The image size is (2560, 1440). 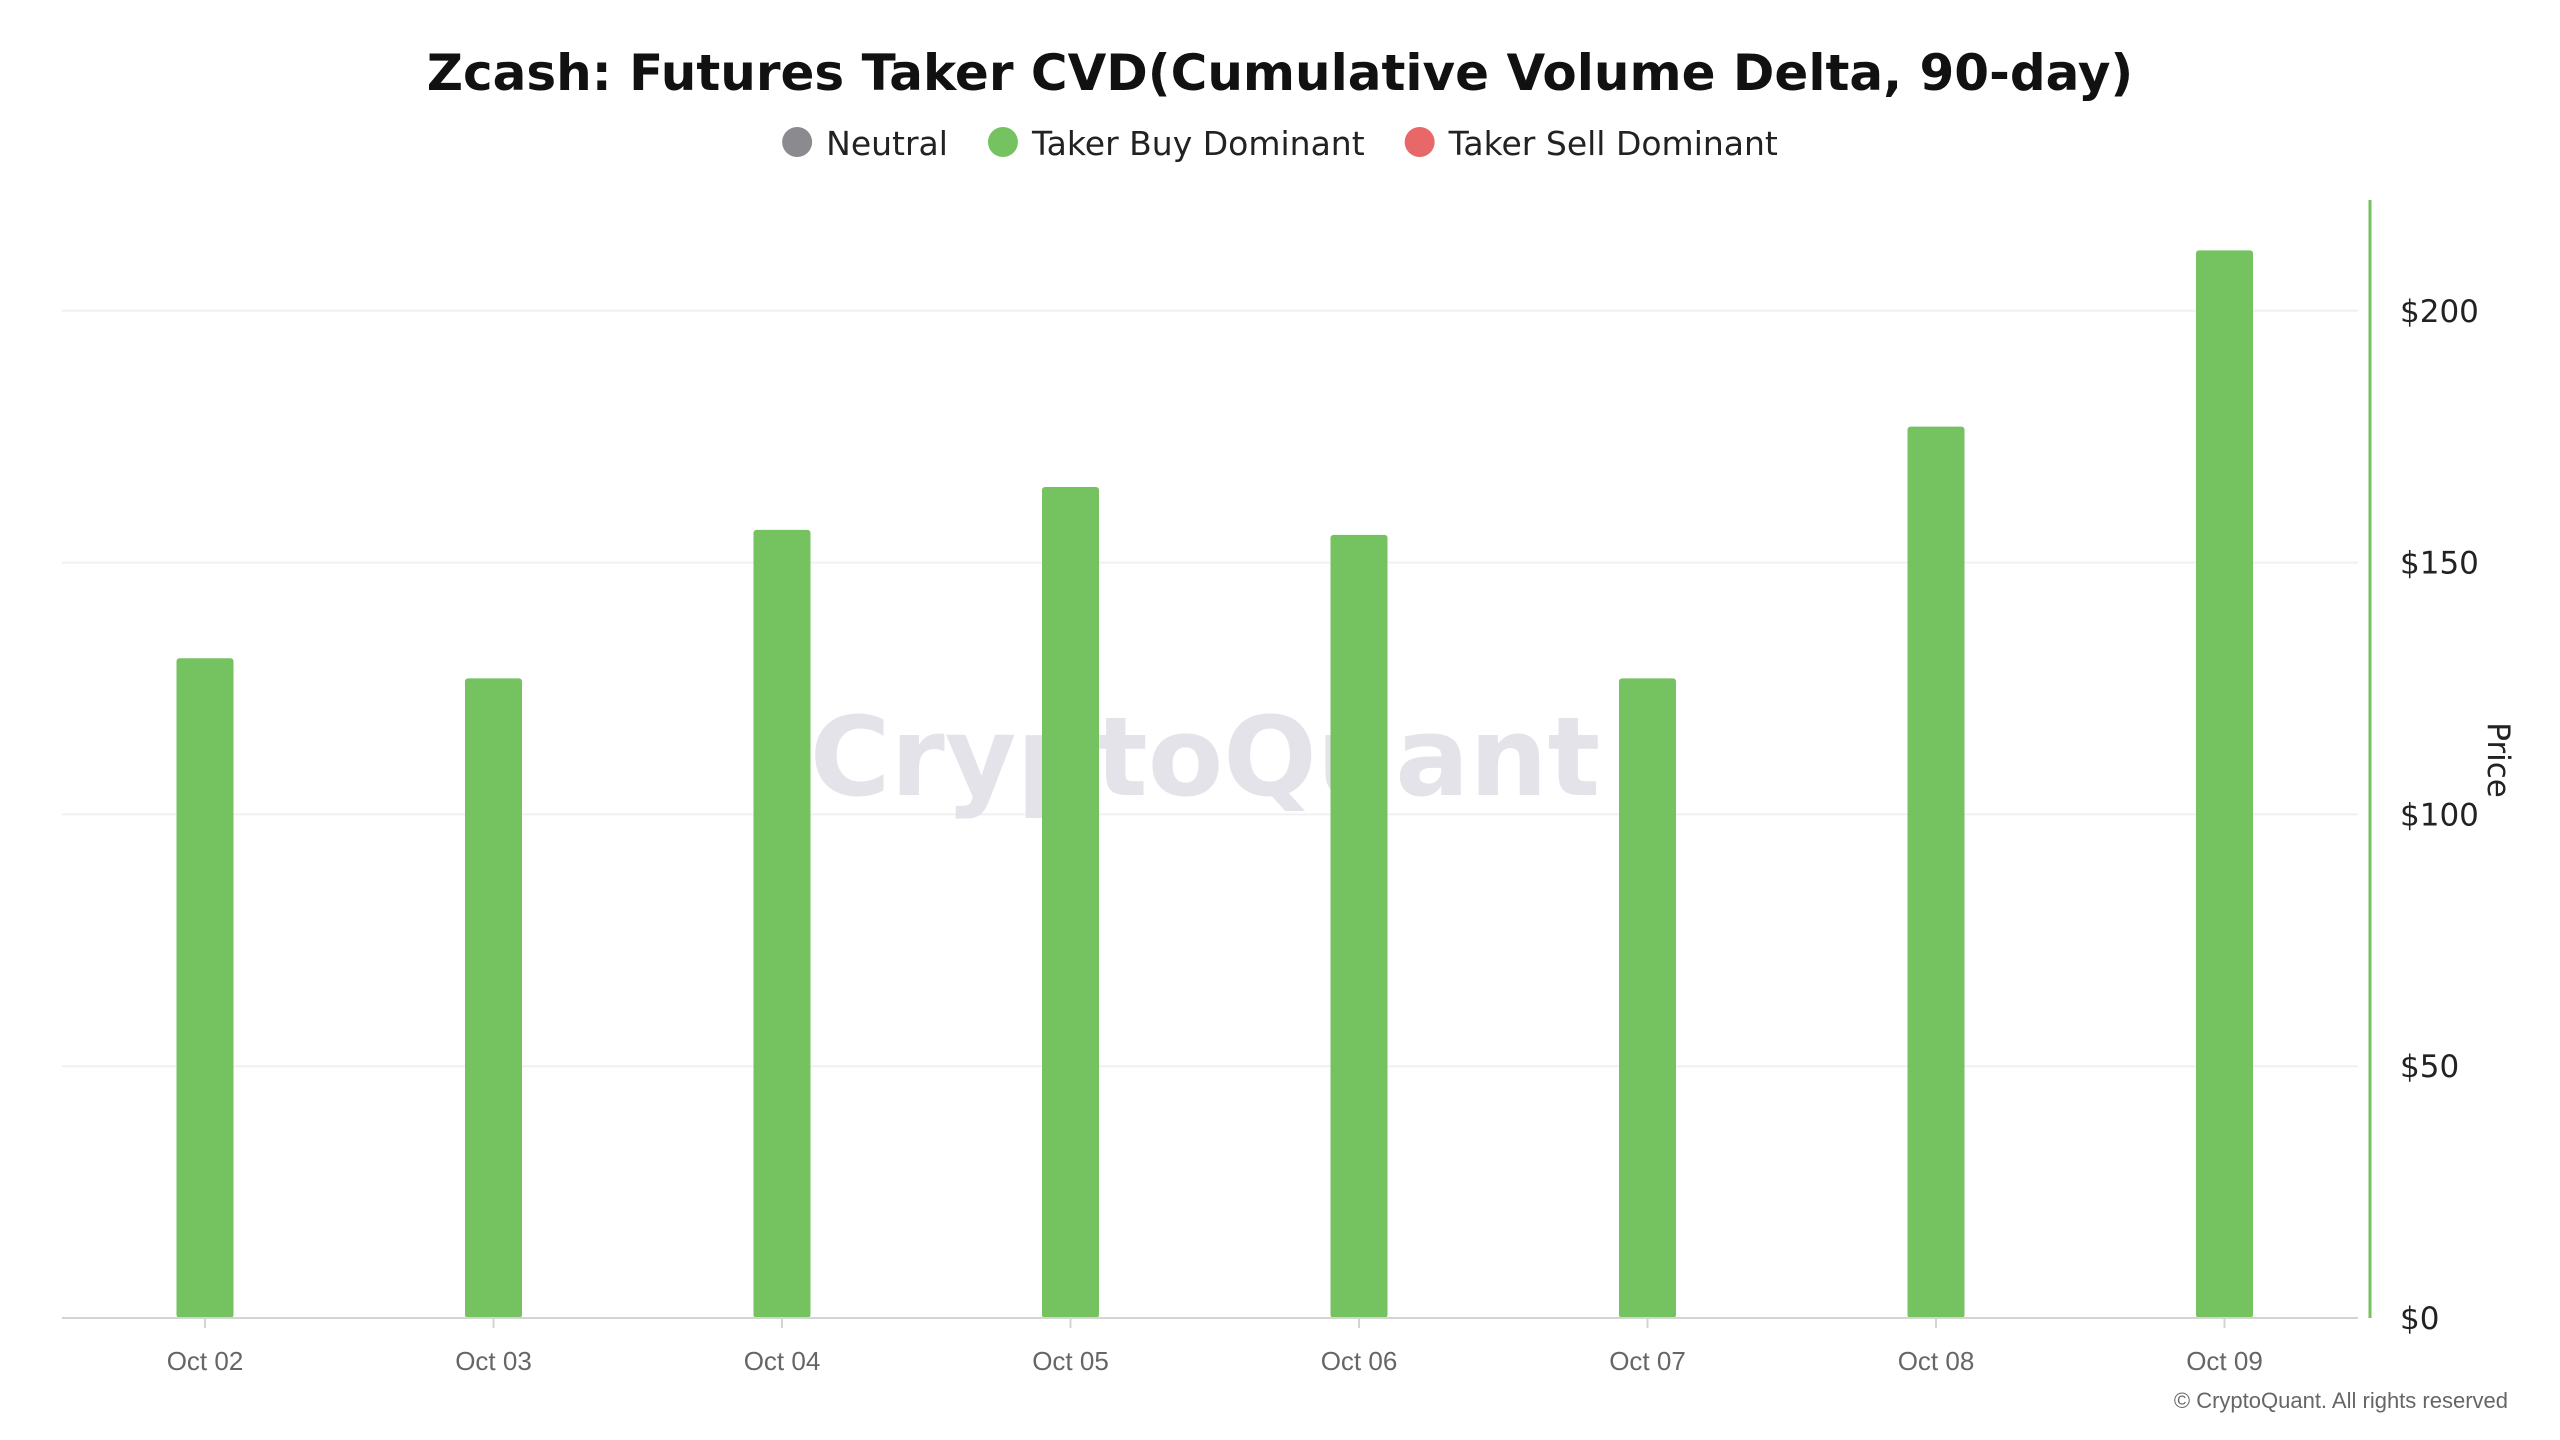 I want to click on legend-item-taker-buy-dominant: Taker Buy Dominant, so click(x=1176, y=143).